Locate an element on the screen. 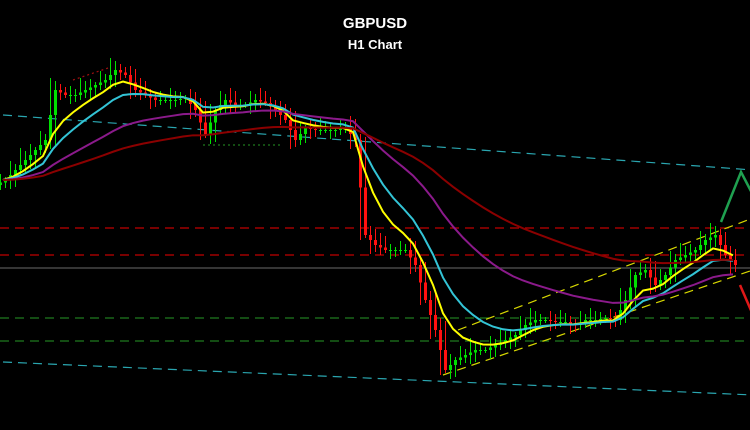  arrows is located at coordinates (734, 240).